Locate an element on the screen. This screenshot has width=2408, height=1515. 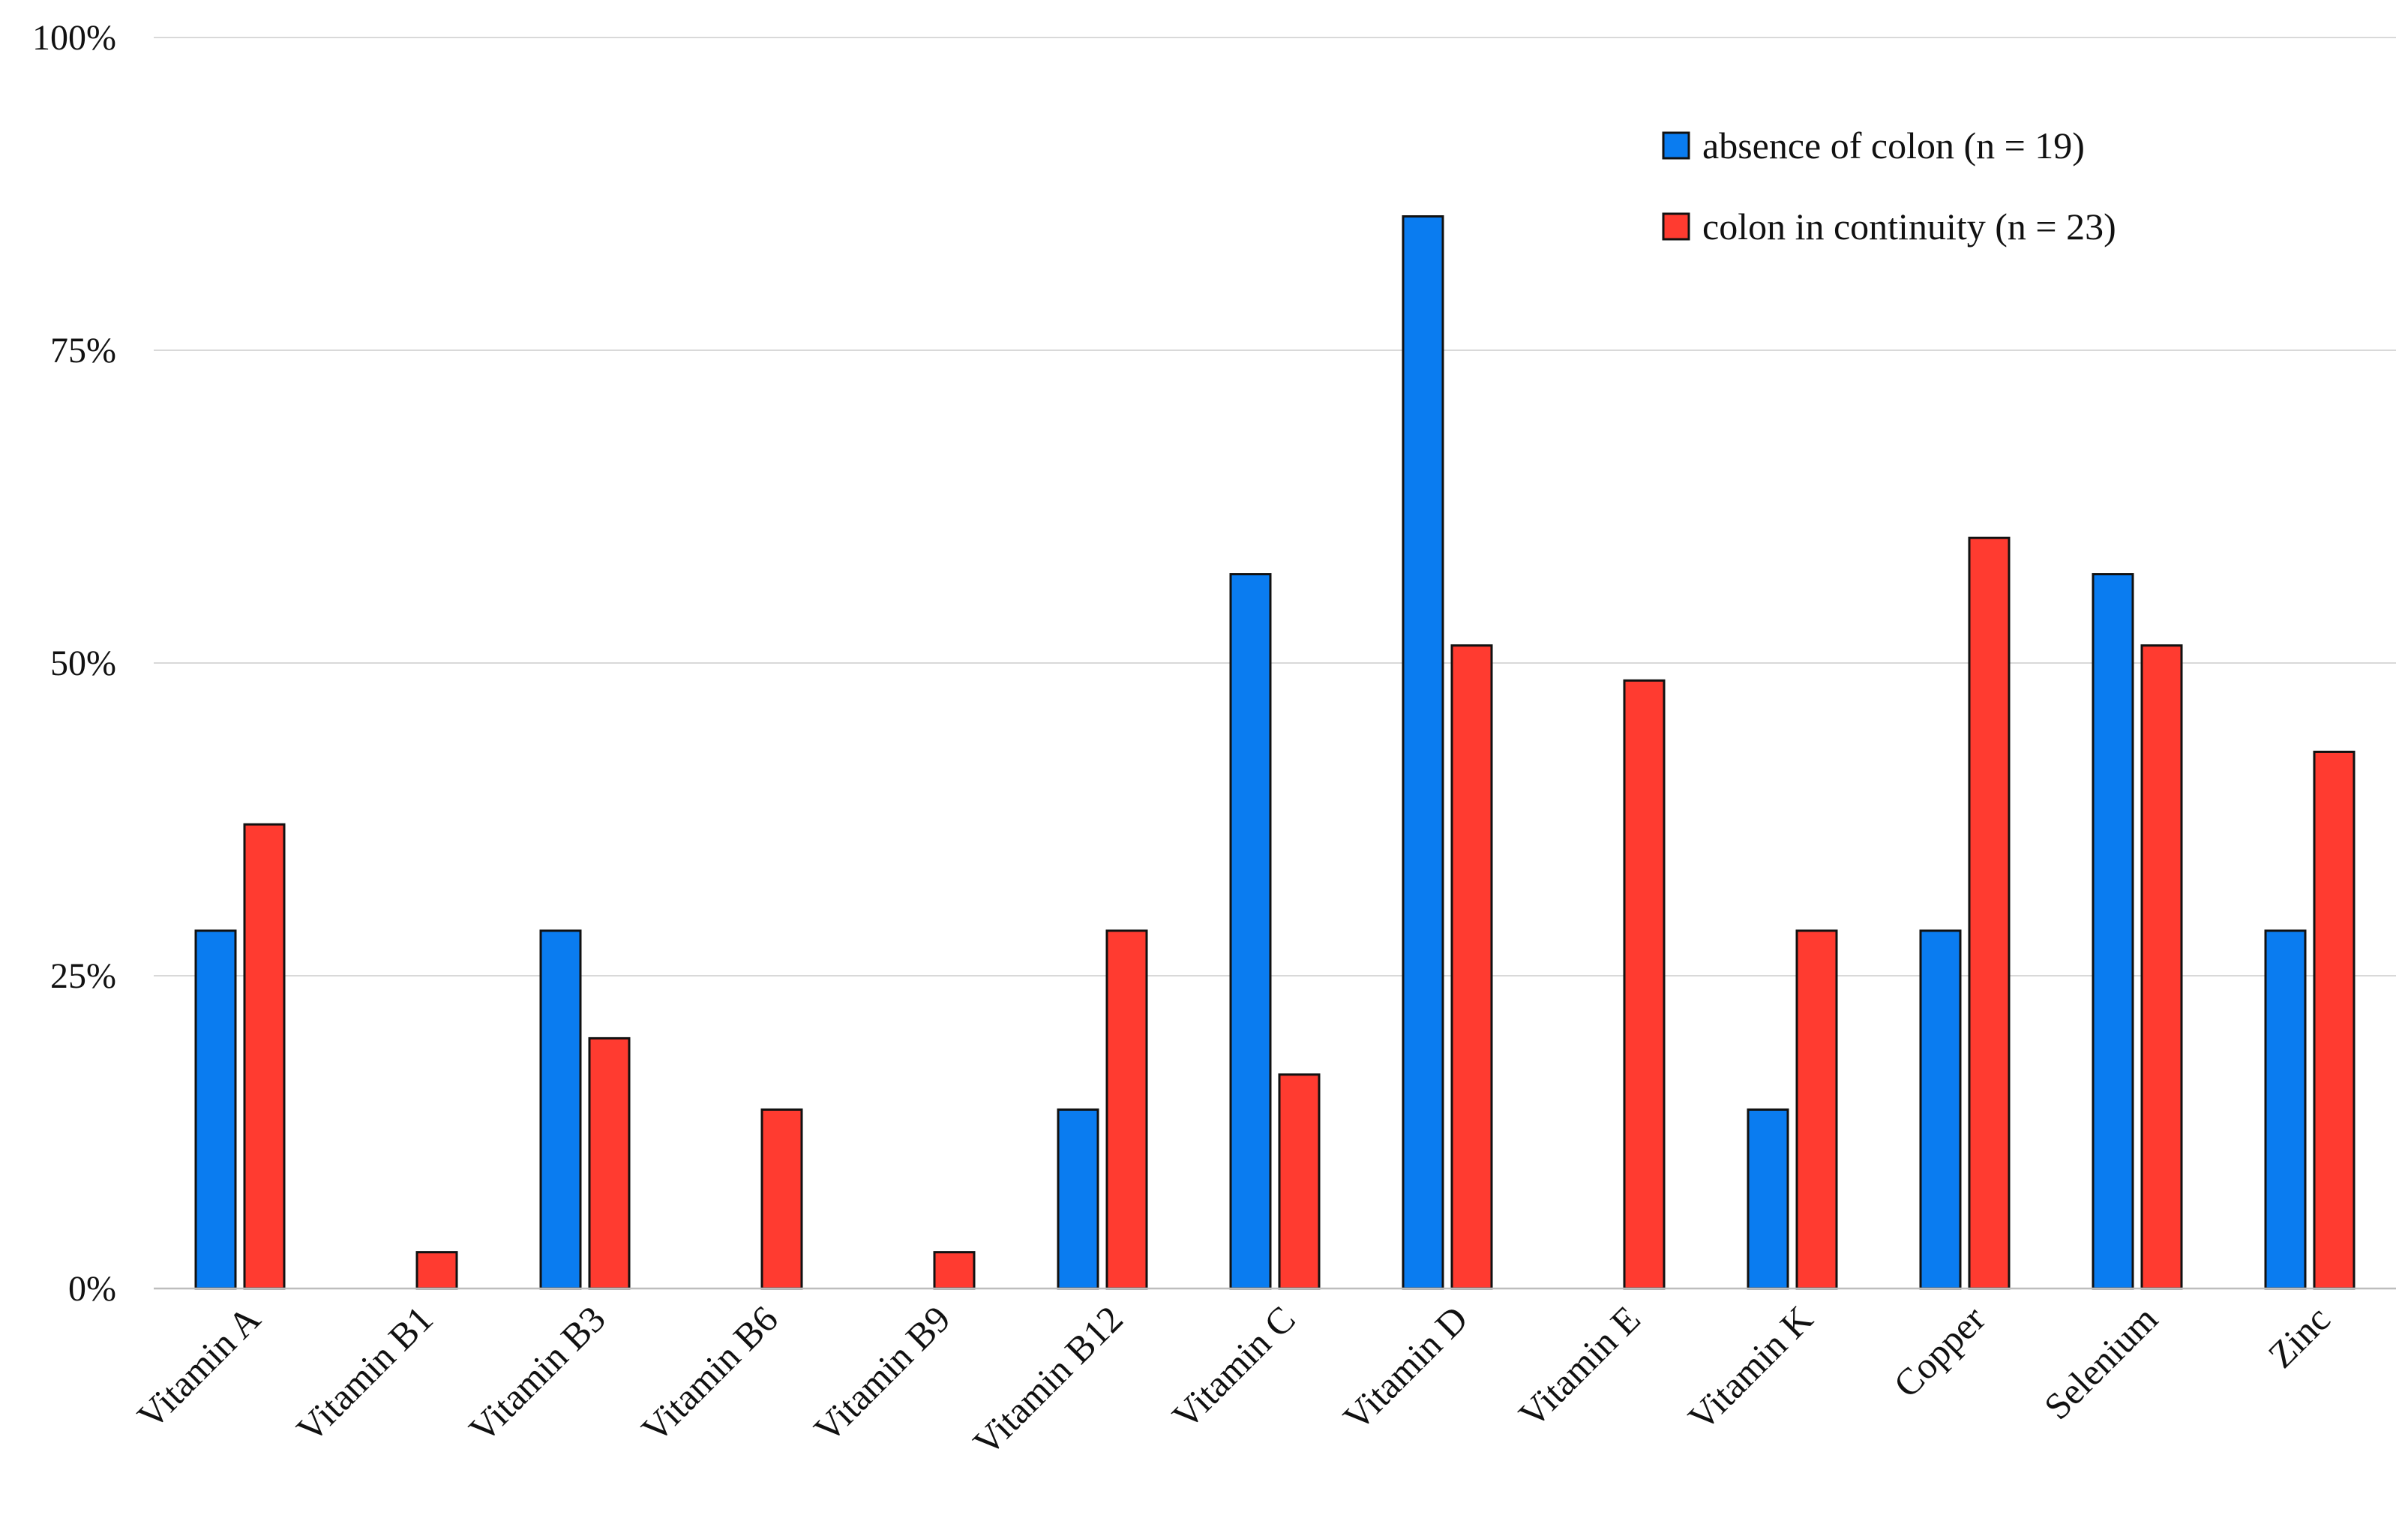
bar-vitamin-c-colon-in-continuity is located at coordinates (1299, 1181).